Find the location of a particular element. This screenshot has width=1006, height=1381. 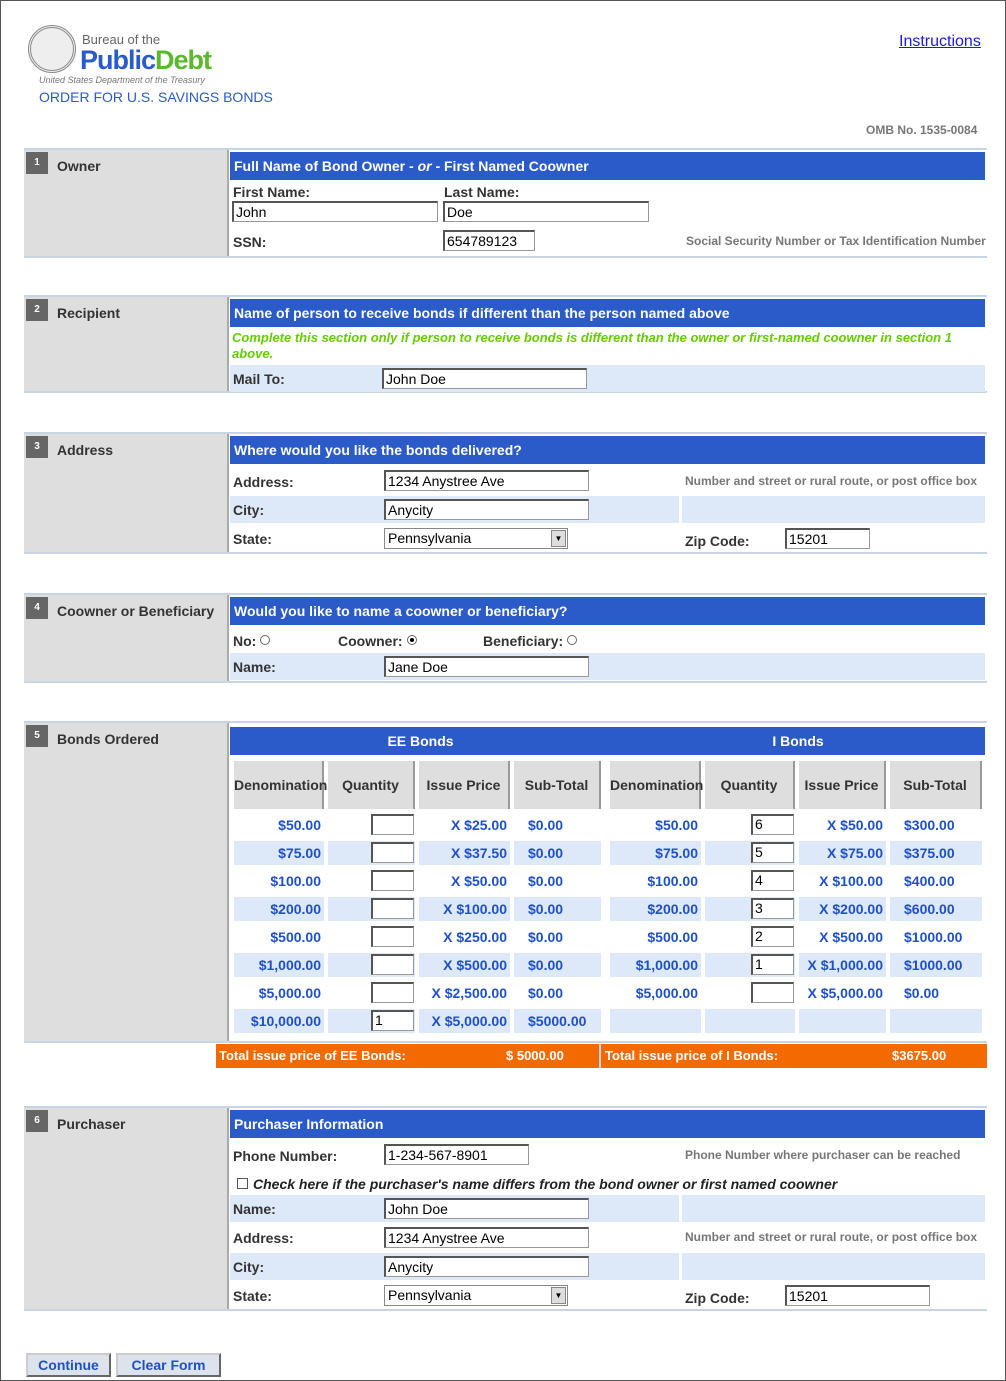

purchaser-zip-input: 15201 is located at coordinates (857, 1295).